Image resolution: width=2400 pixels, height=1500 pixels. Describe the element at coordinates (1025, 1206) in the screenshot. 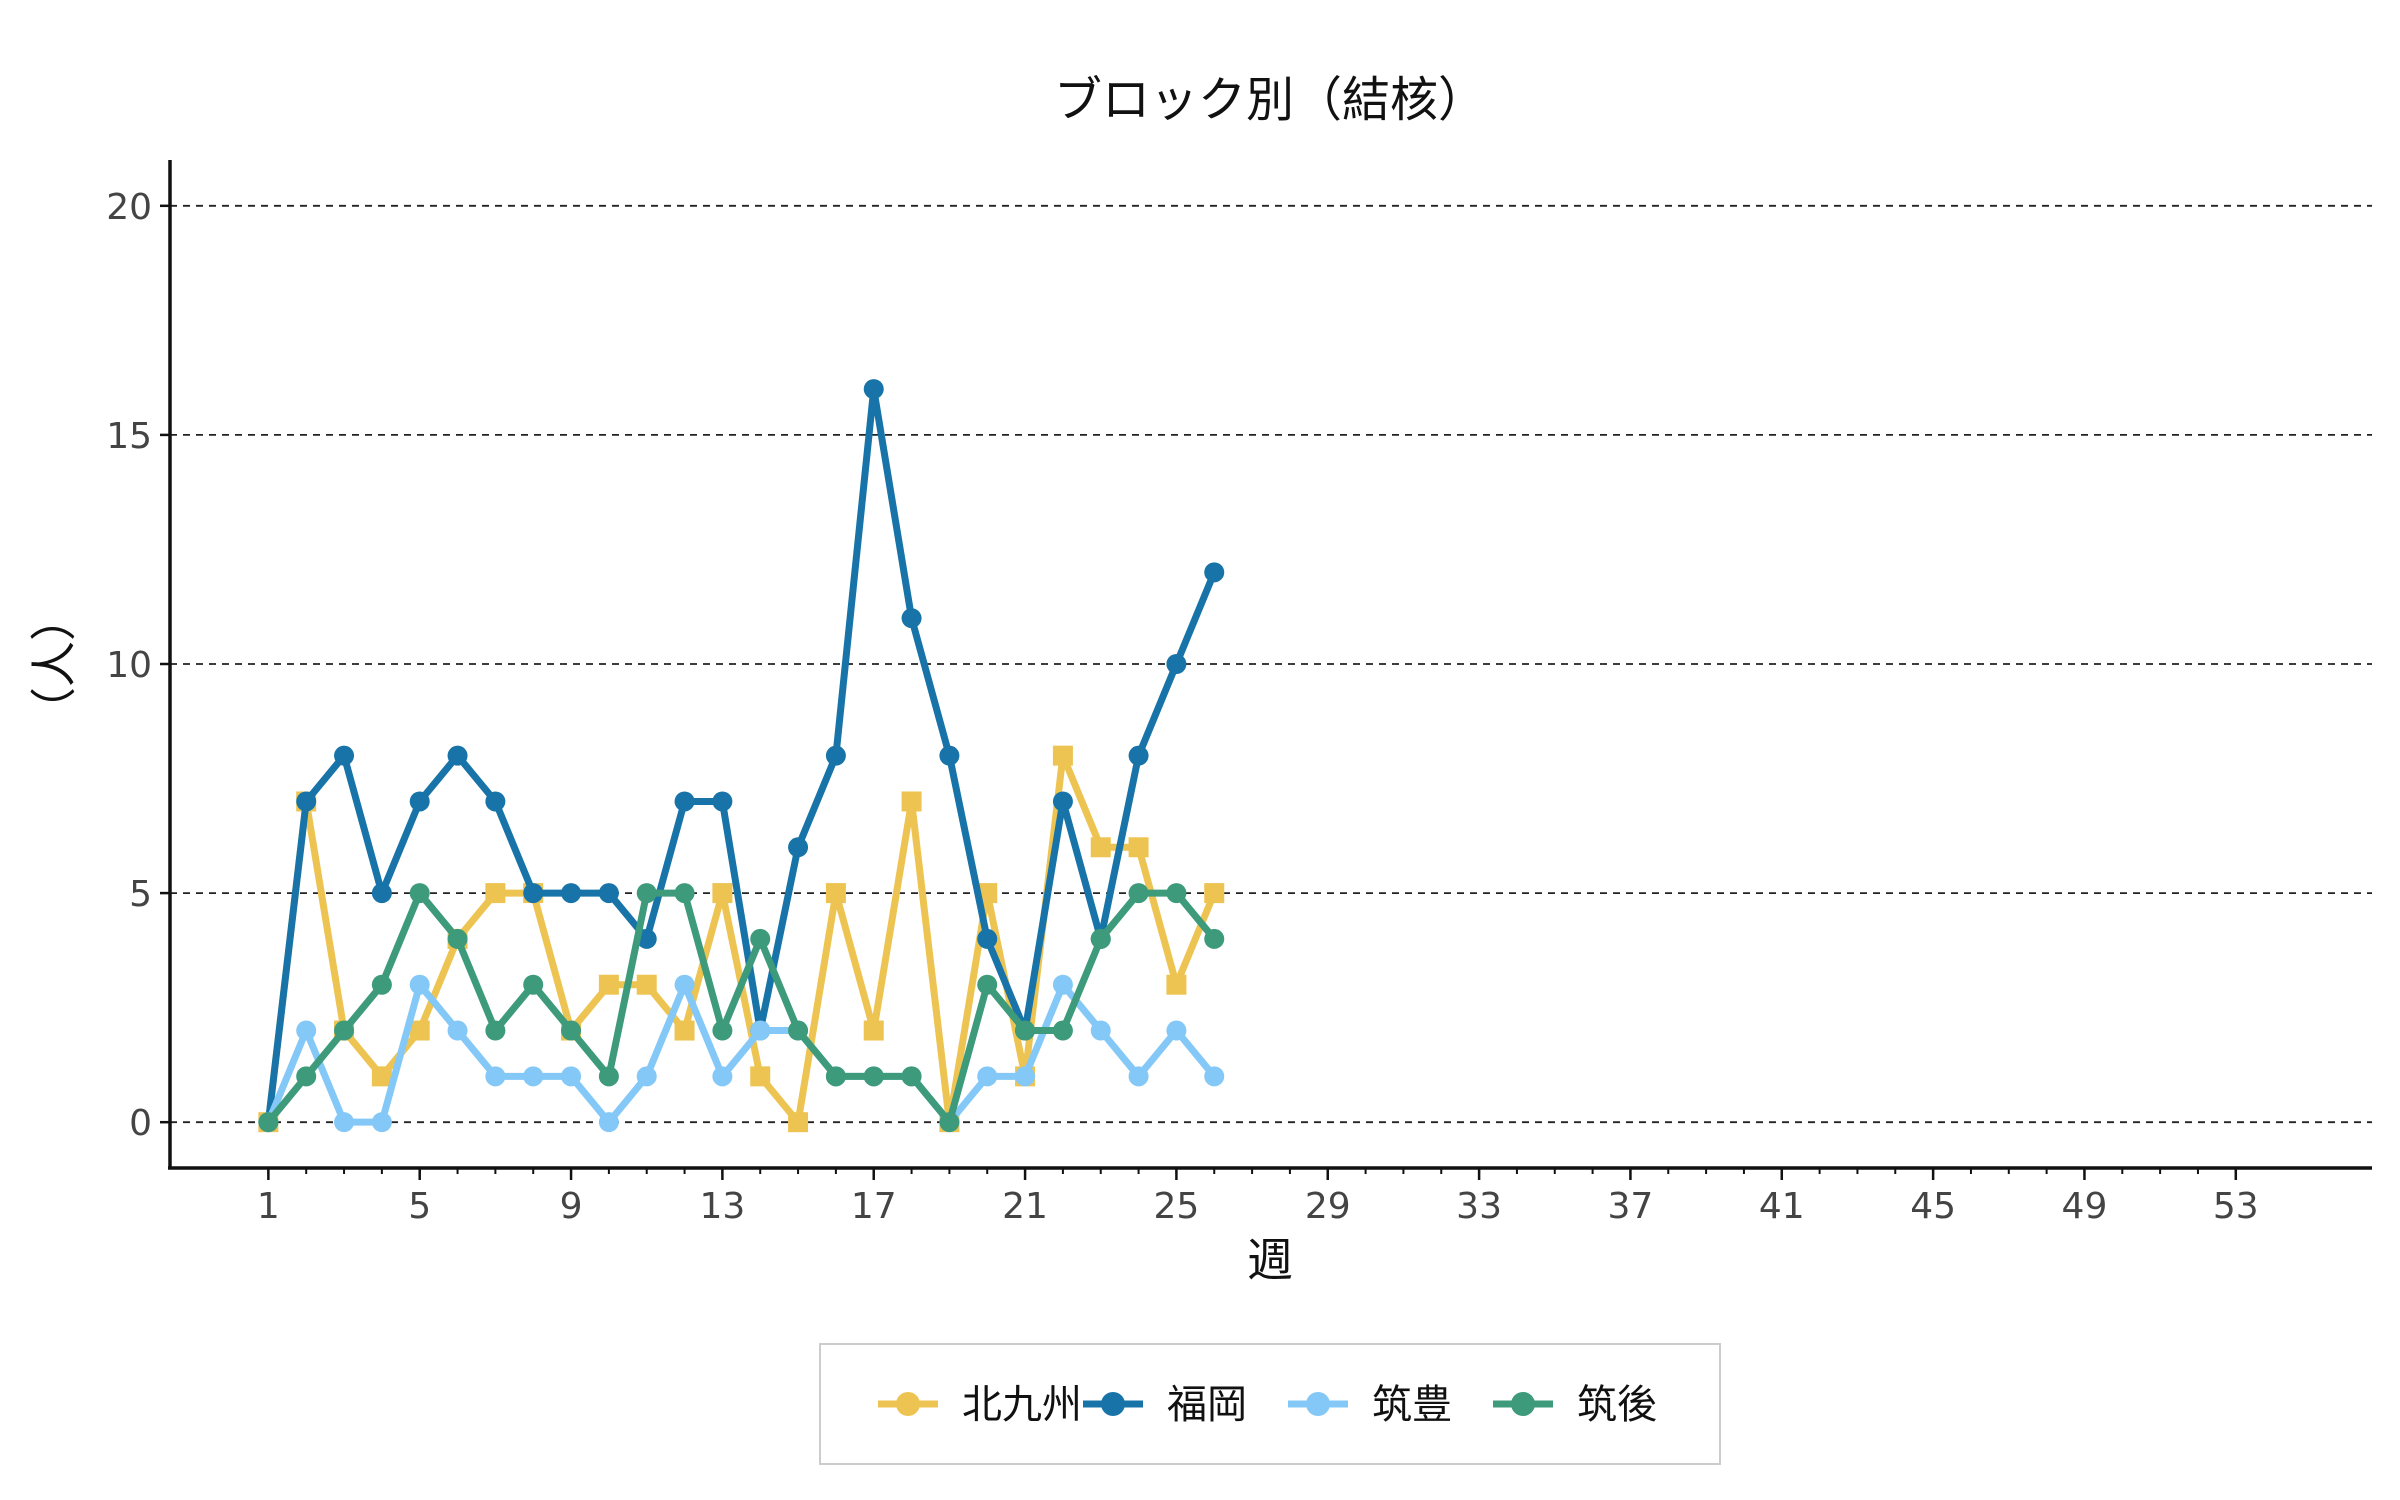

I see `x-tick-label: 21` at that location.